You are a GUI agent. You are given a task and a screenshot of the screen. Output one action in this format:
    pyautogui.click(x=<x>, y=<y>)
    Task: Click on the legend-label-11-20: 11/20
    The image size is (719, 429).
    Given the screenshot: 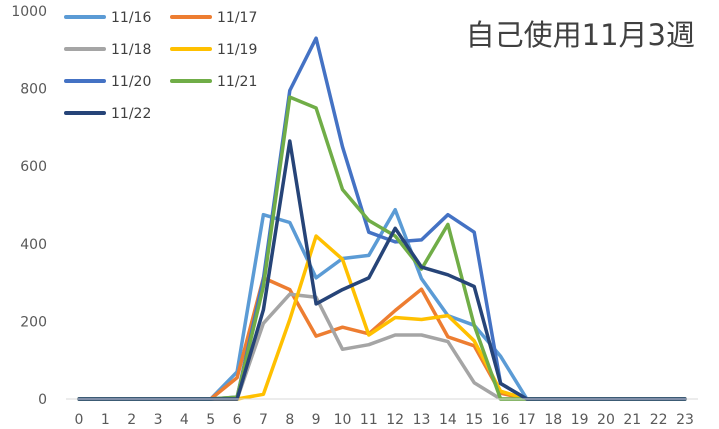 What is the action you would take?
    pyautogui.click(x=131, y=82)
    